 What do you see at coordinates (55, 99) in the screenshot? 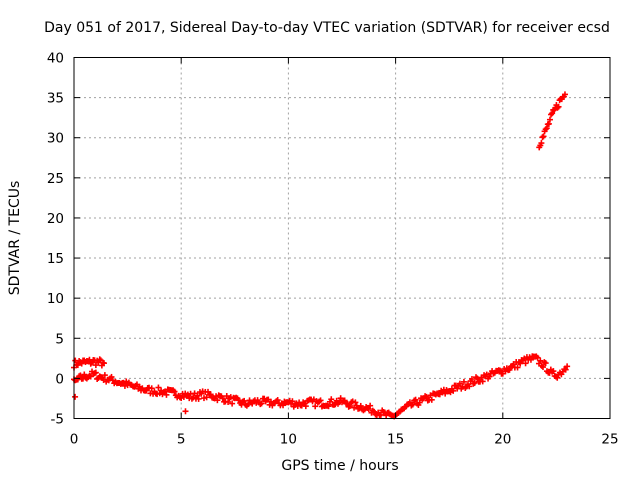
I see `y-tick-label: 35` at bounding box center [55, 99].